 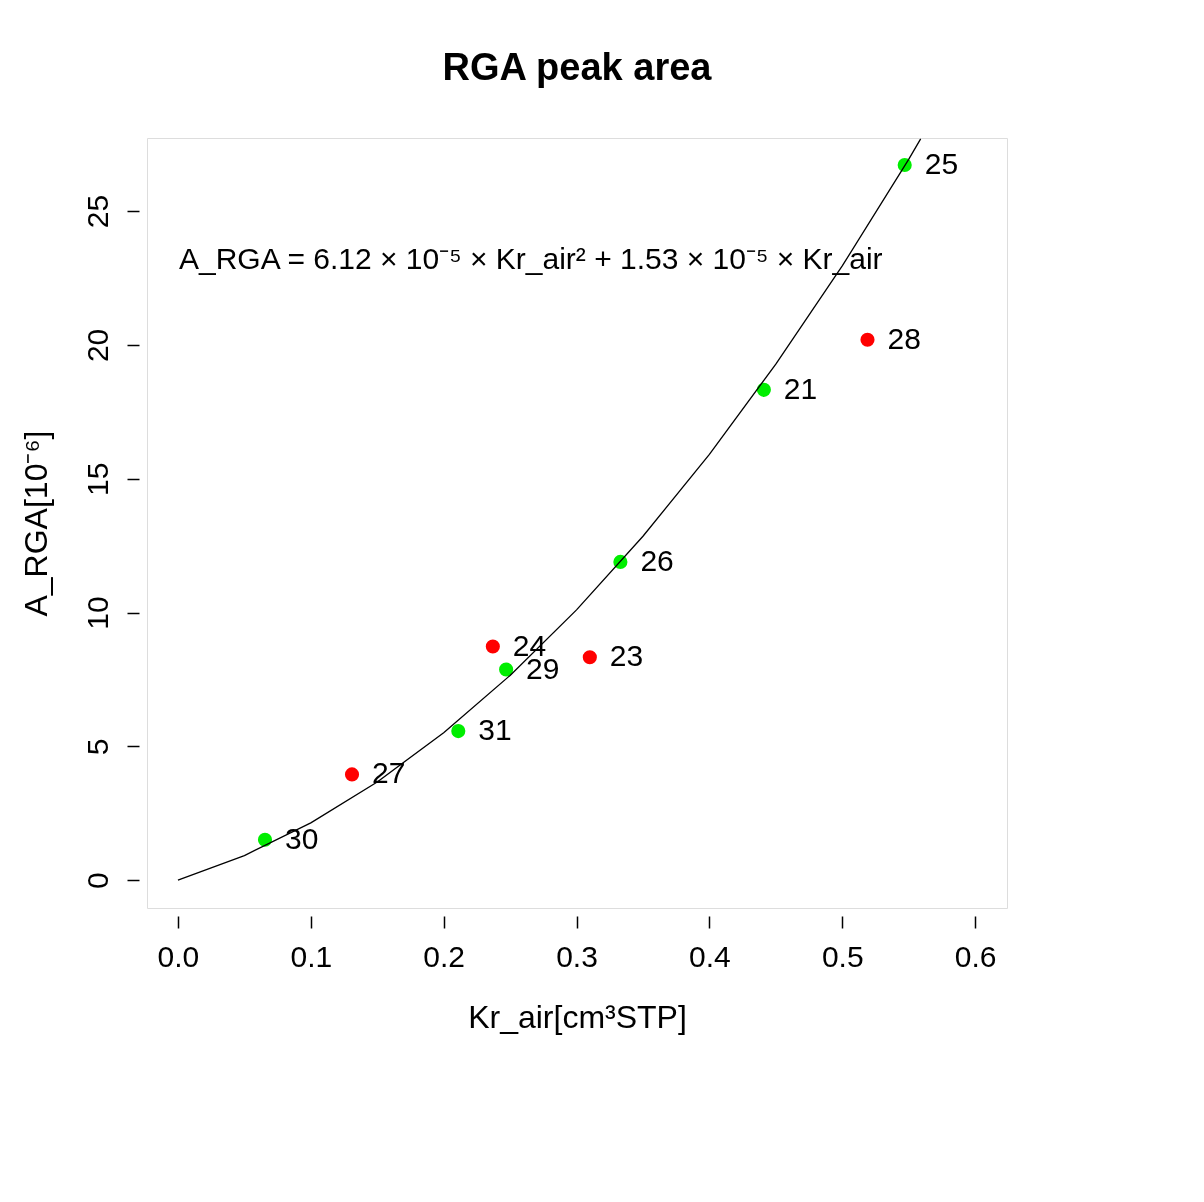 I want to click on y-tick-label: 25, so click(x=97, y=211).